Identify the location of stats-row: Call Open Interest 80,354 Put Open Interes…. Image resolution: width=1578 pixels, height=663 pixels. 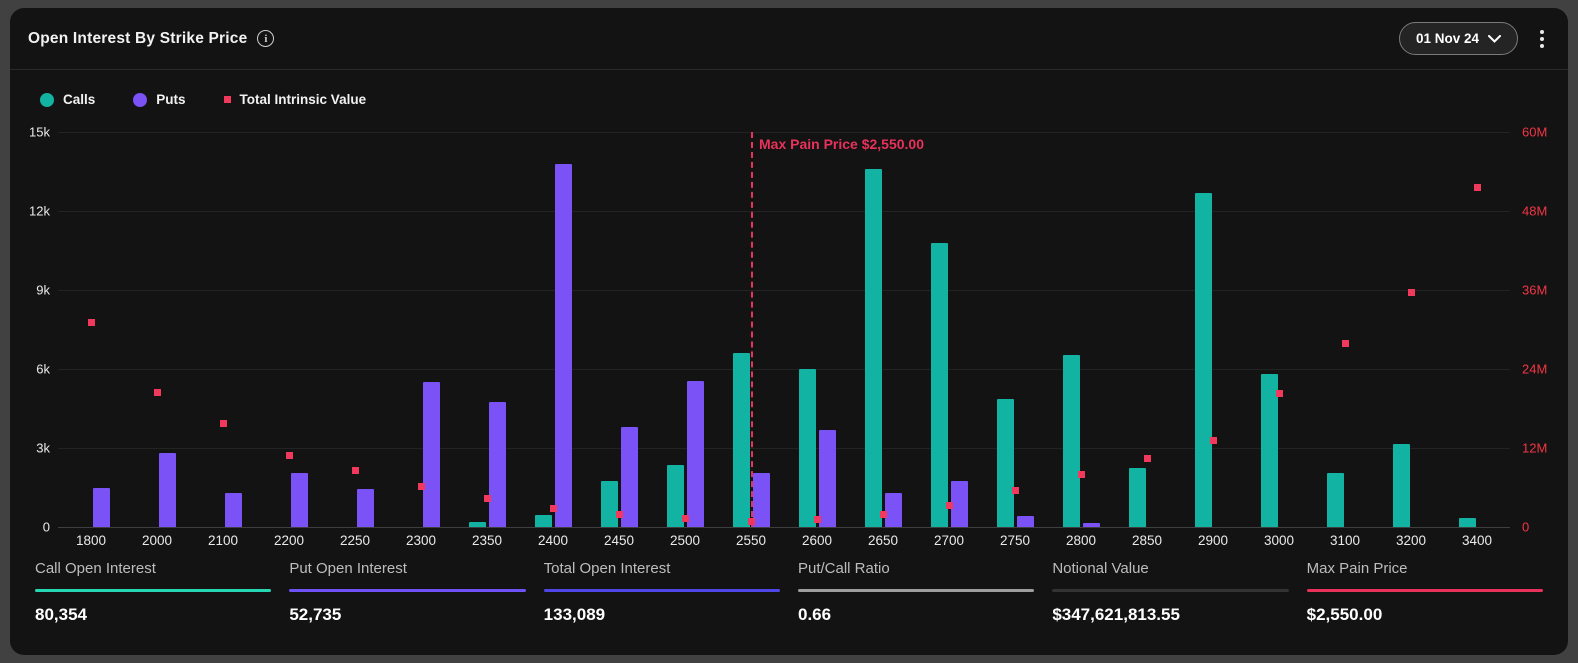
(789, 592).